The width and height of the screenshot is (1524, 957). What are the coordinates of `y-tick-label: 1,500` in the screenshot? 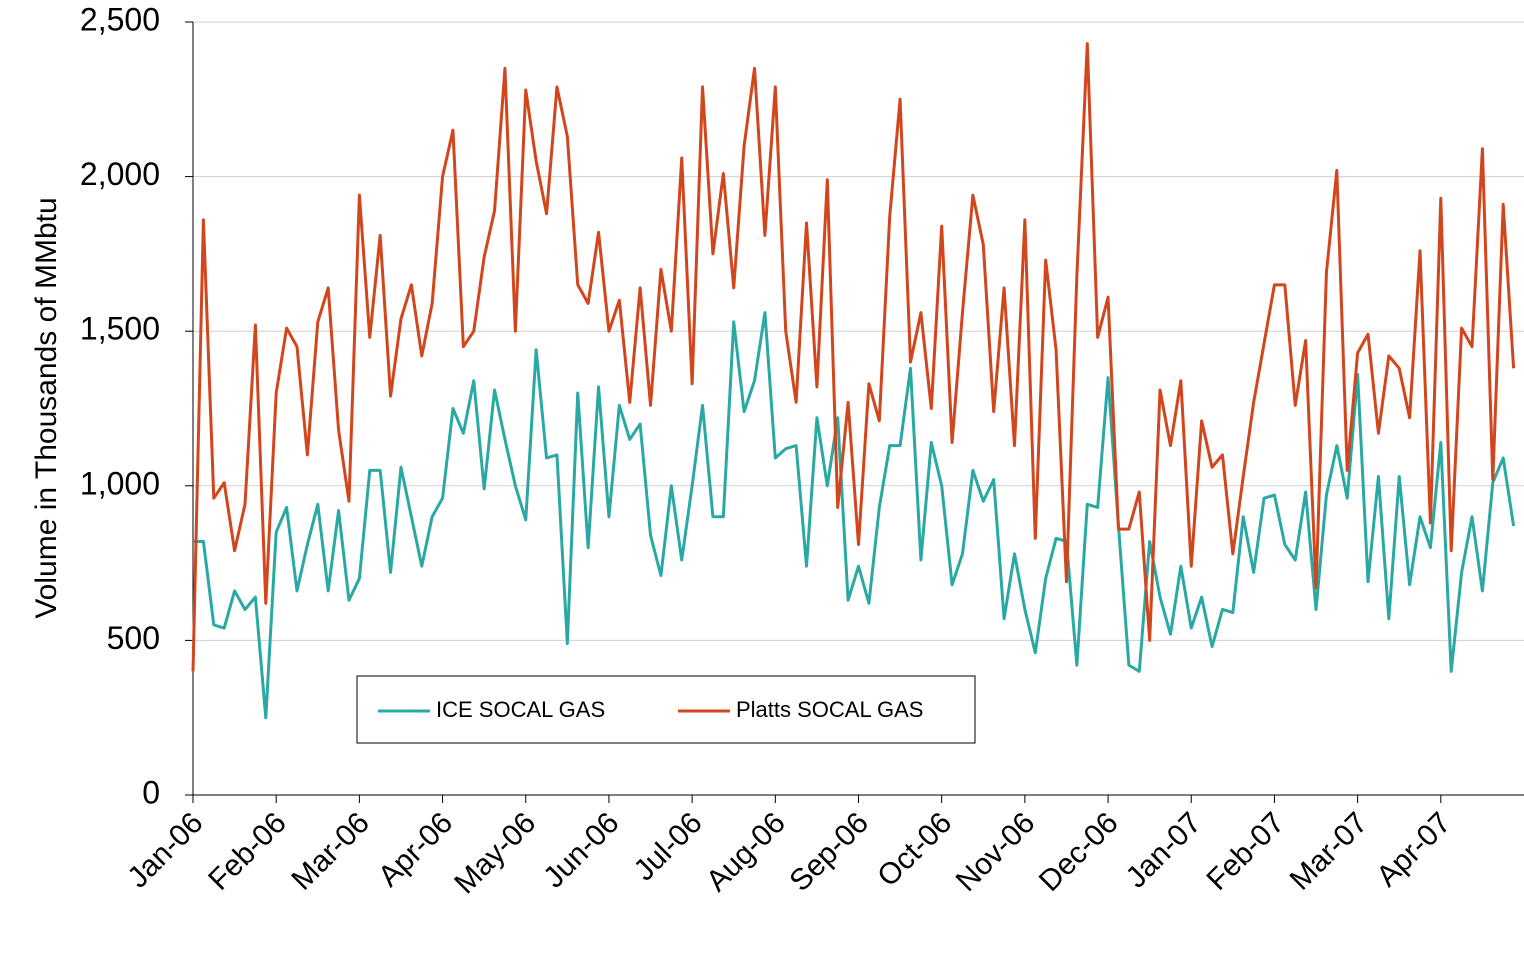 It's located at (120, 329).